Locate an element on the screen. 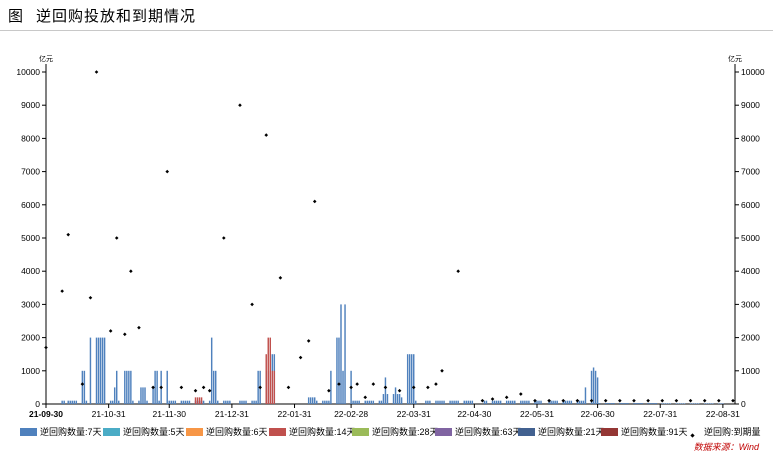 The width and height of the screenshot is (773, 460). y-tick-label-right: 9000 is located at coordinates (750, 105).